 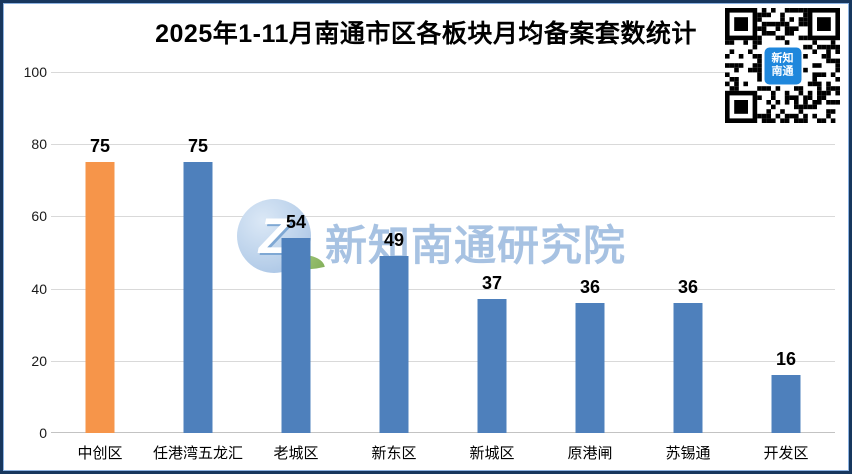 What do you see at coordinates (786, 252) in the screenshot?
I see `bar-column: 16` at bounding box center [786, 252].